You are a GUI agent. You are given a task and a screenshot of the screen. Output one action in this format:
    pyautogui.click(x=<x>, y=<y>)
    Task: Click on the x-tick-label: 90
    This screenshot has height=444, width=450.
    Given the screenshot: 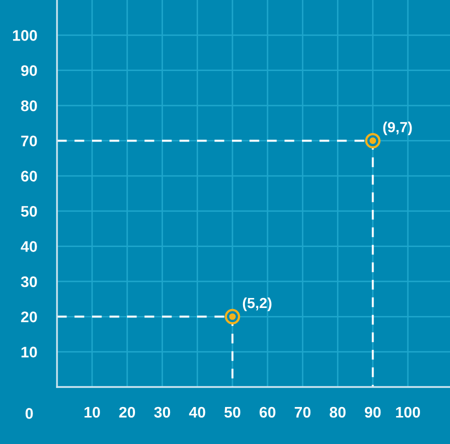 What is the action you would take?
    pyautogui.click(x=372, y=412)
    